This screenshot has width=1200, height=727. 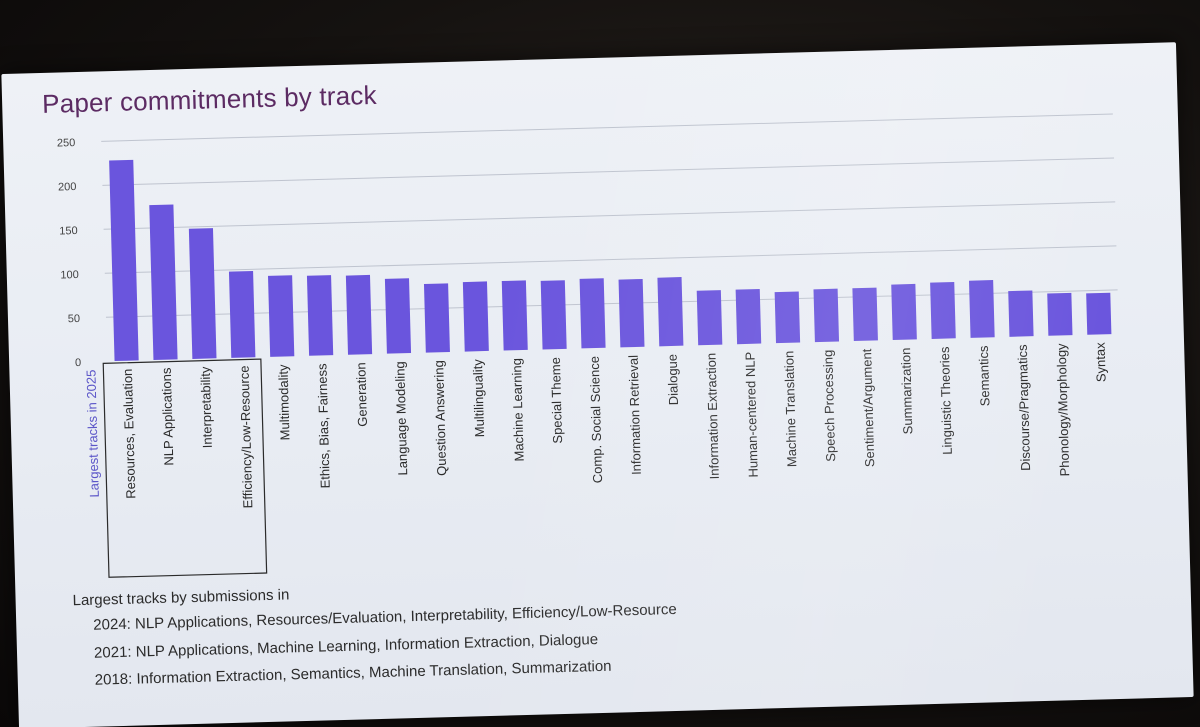 I want to click on x-tick-label: Generation, so click(x=361, y=394).